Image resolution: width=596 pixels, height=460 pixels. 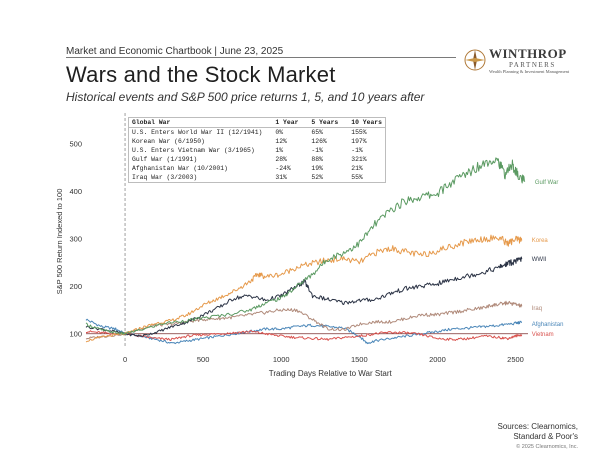 I want to click on table-cell: 28%, so click(x=281, y=159).